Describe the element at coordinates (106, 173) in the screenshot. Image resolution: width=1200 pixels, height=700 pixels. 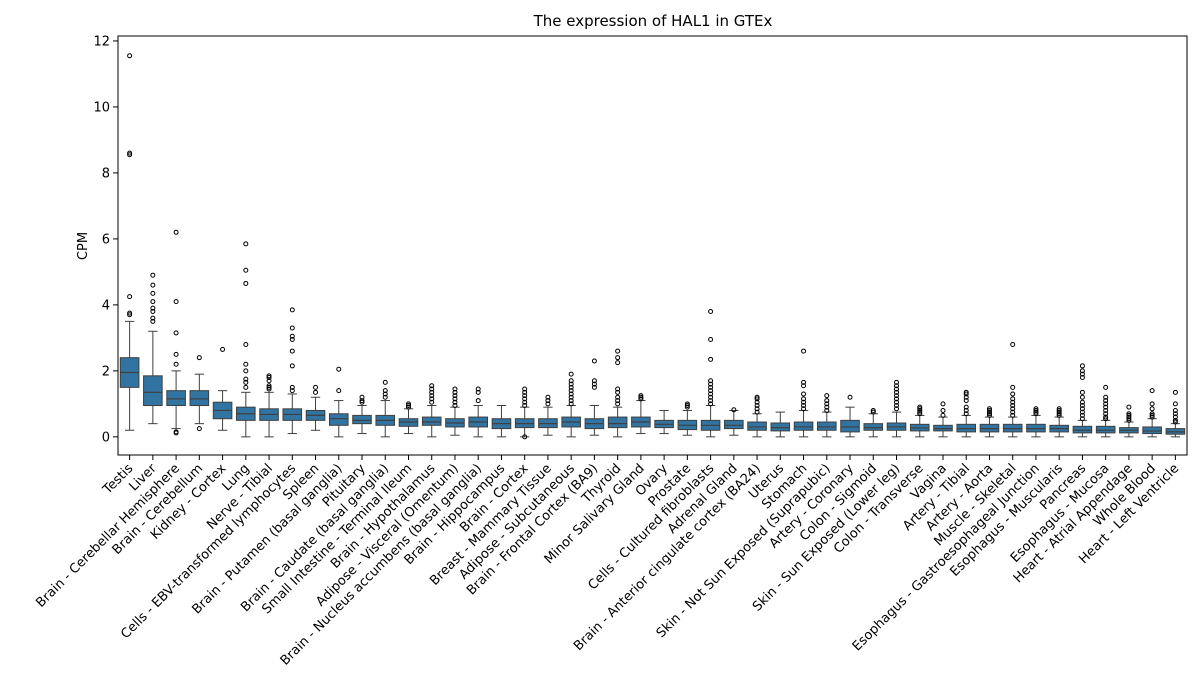
I see `y-tick-label: 8` at that location.